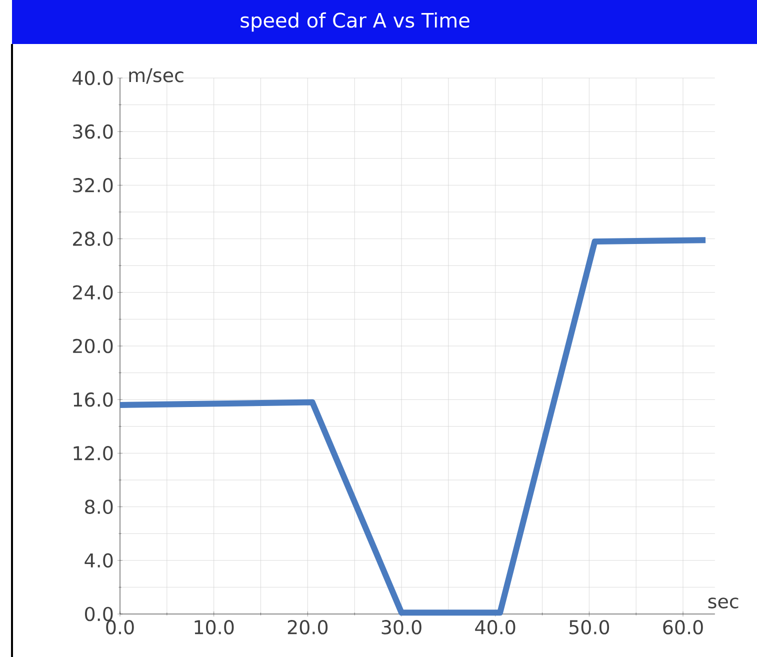  What do you see at coordinates (93, 131) in the screenshot?
I see `y-tick-label: 36.0` at bounding box center [93, 131].